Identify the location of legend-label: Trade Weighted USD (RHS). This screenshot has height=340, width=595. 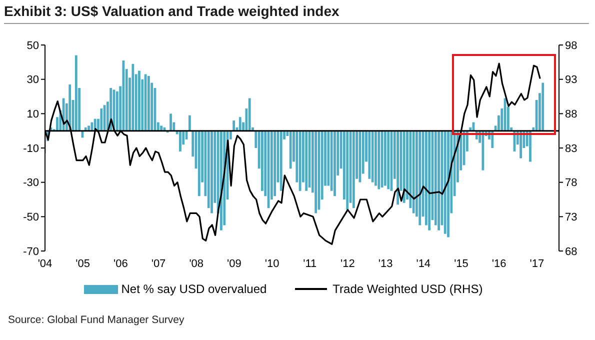
(407, 289).